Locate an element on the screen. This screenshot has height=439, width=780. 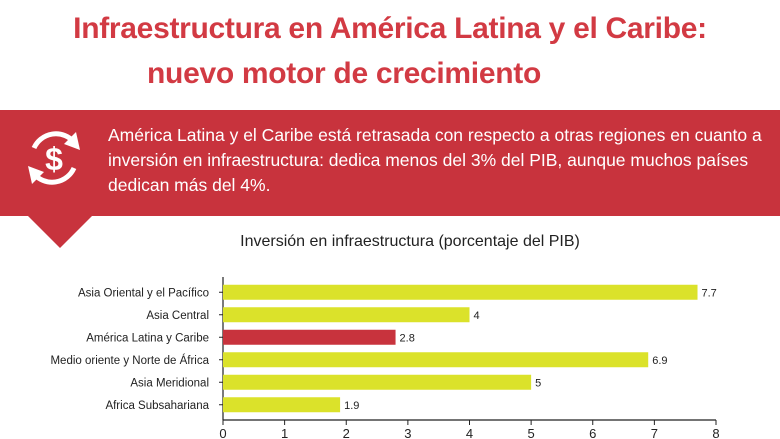
bar-value-label: 5 is located at coordinates (538, 383).